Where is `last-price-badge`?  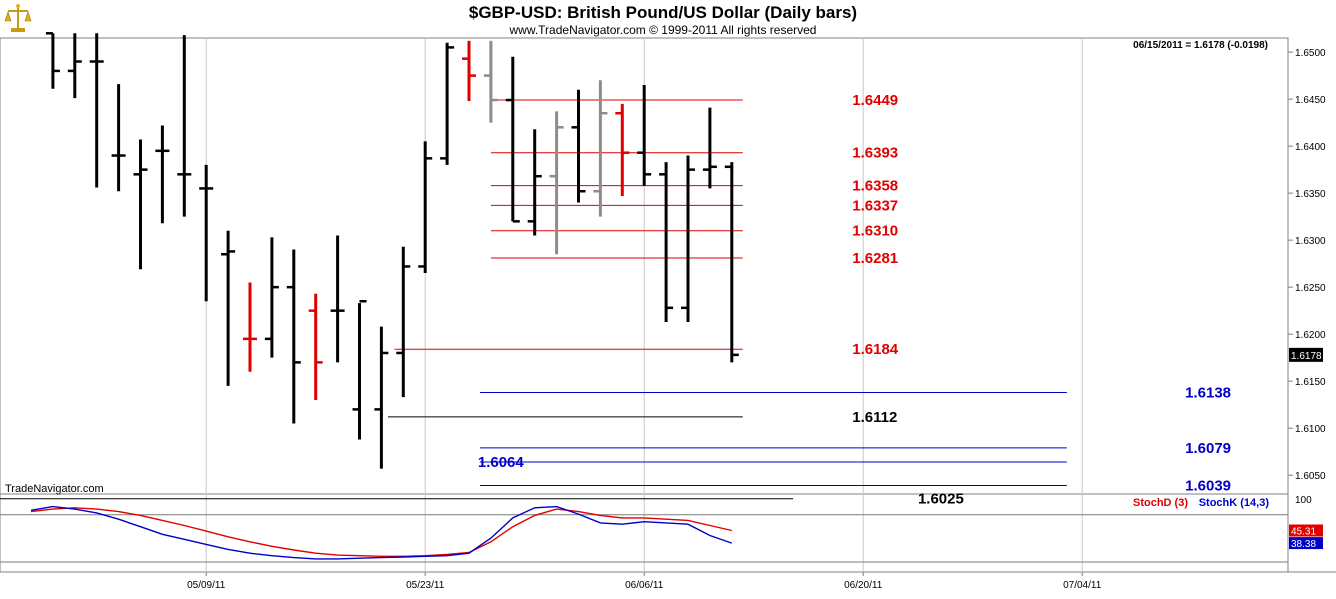
last-price-badge is located at coordinates (1306, 354).